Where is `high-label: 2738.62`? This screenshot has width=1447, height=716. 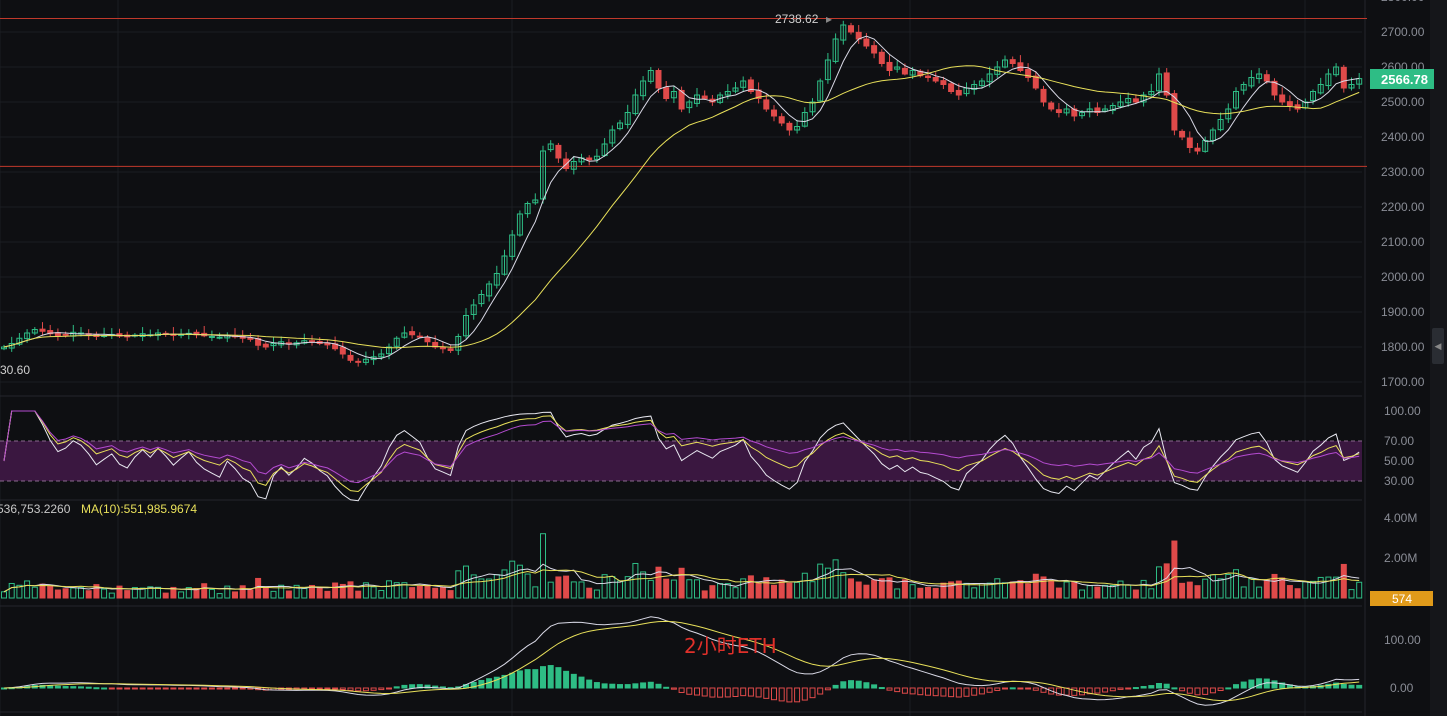 high-label: 2738.62 is located at coordinates (797, 19).